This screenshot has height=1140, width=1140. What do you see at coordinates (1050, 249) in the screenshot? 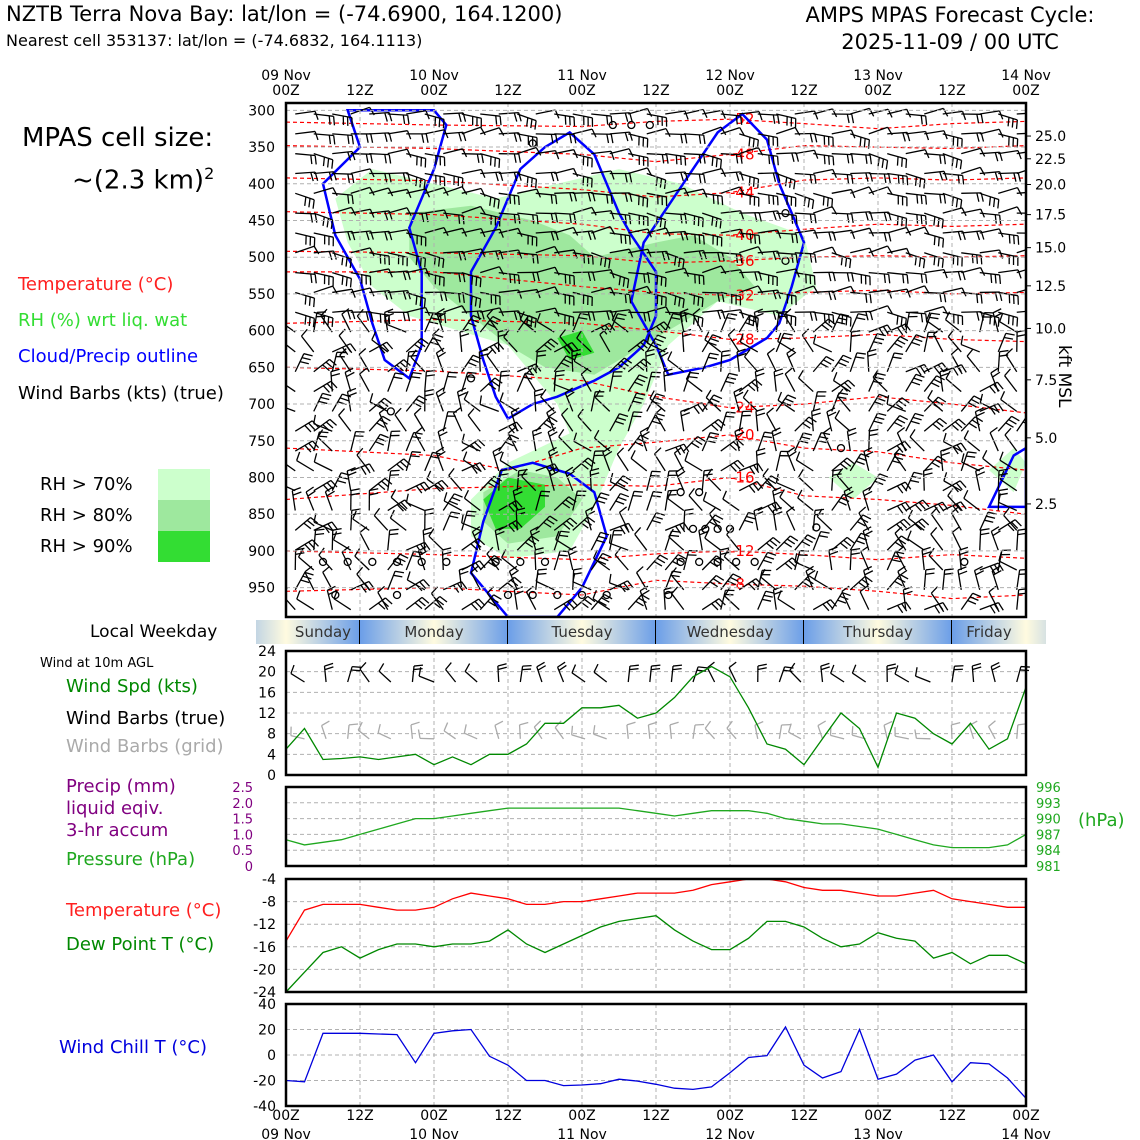
I see `kft-tick-label: 15.0` at bounding box center [1050, 249].